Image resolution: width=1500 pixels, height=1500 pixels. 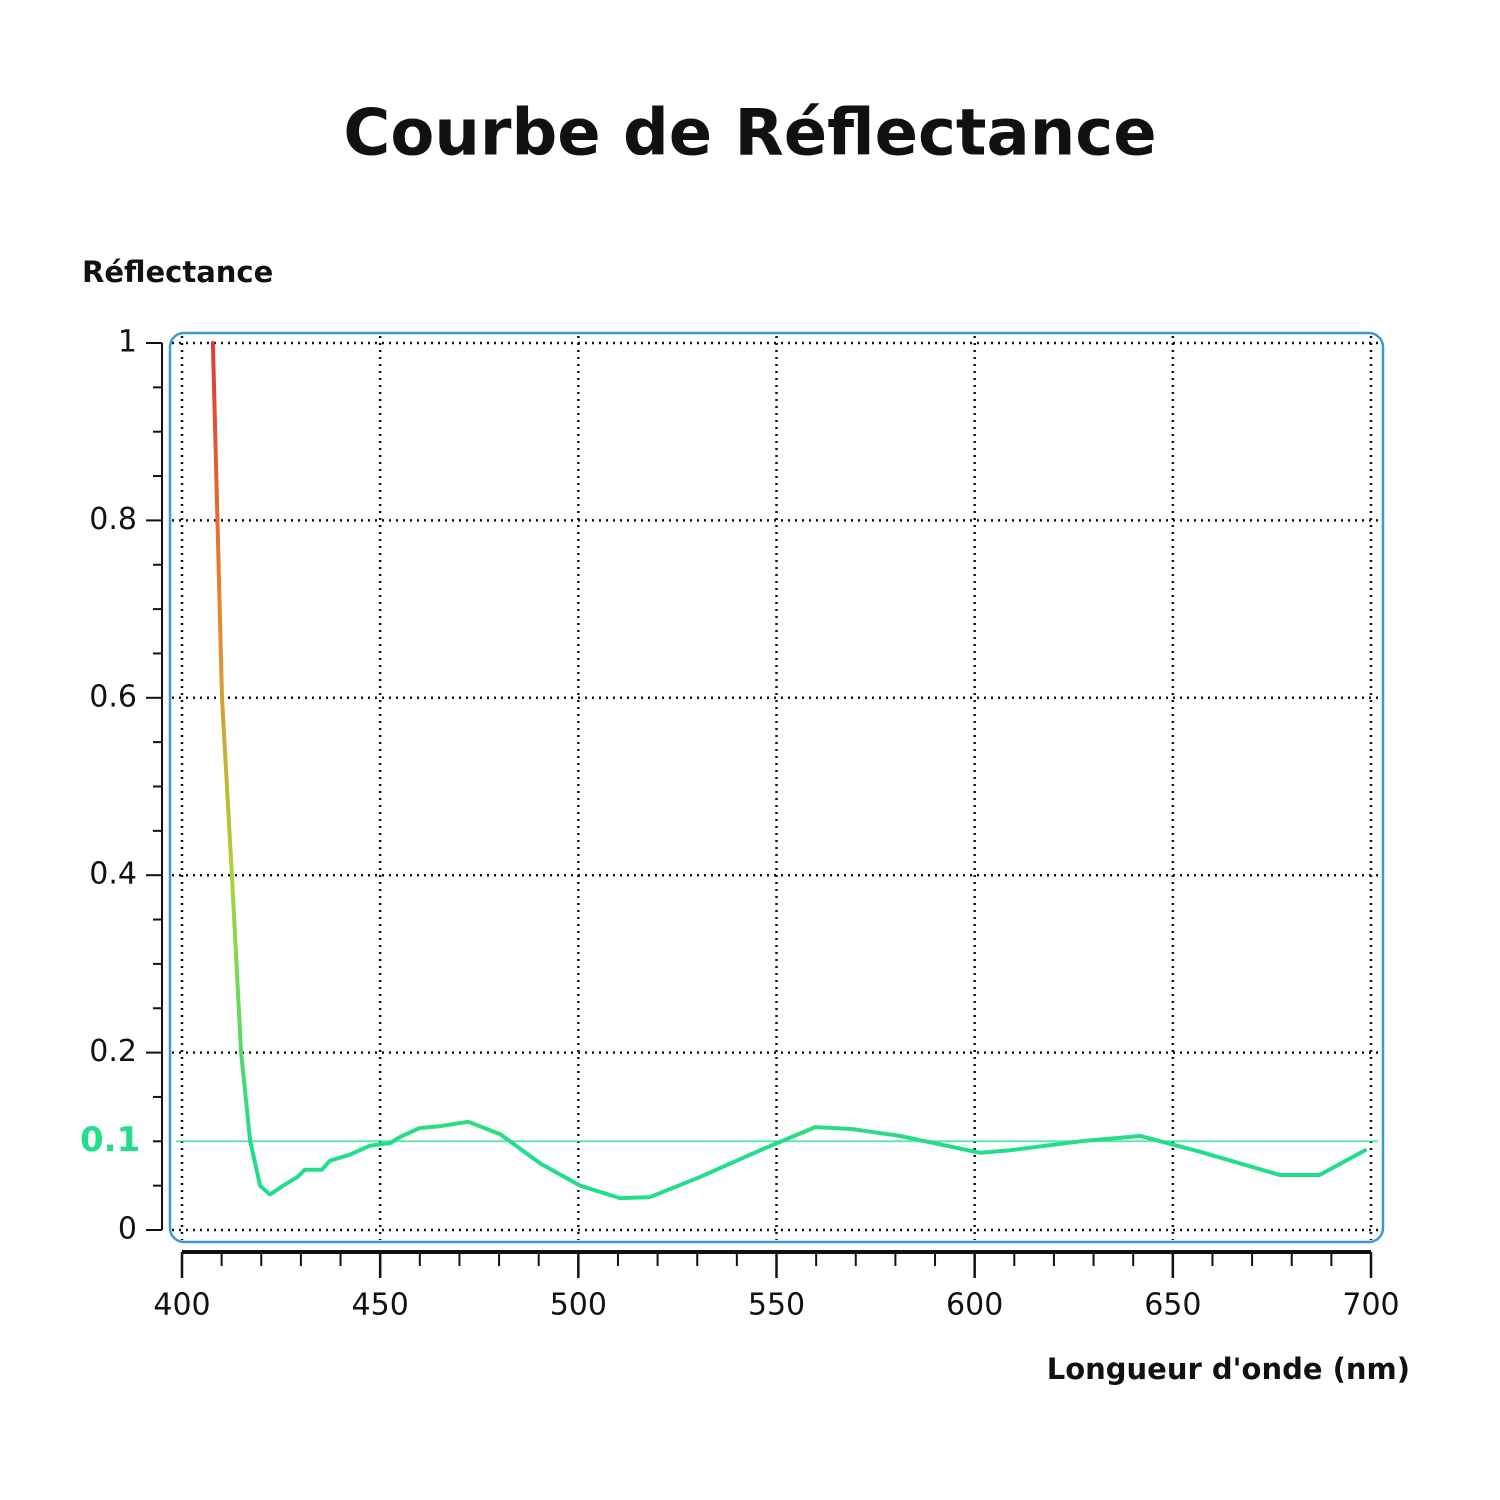 What do you see at coordinates (113, 874) in the screenshot?
I see `y-tick-label: 0.4` at bounding box center [113, 874].